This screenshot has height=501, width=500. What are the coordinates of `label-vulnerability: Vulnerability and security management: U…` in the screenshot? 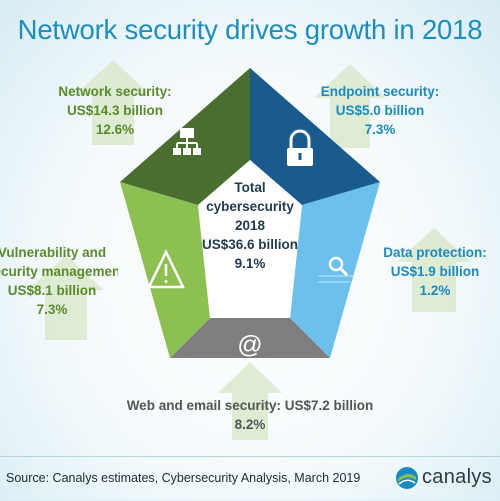 It's located at (59, 281).